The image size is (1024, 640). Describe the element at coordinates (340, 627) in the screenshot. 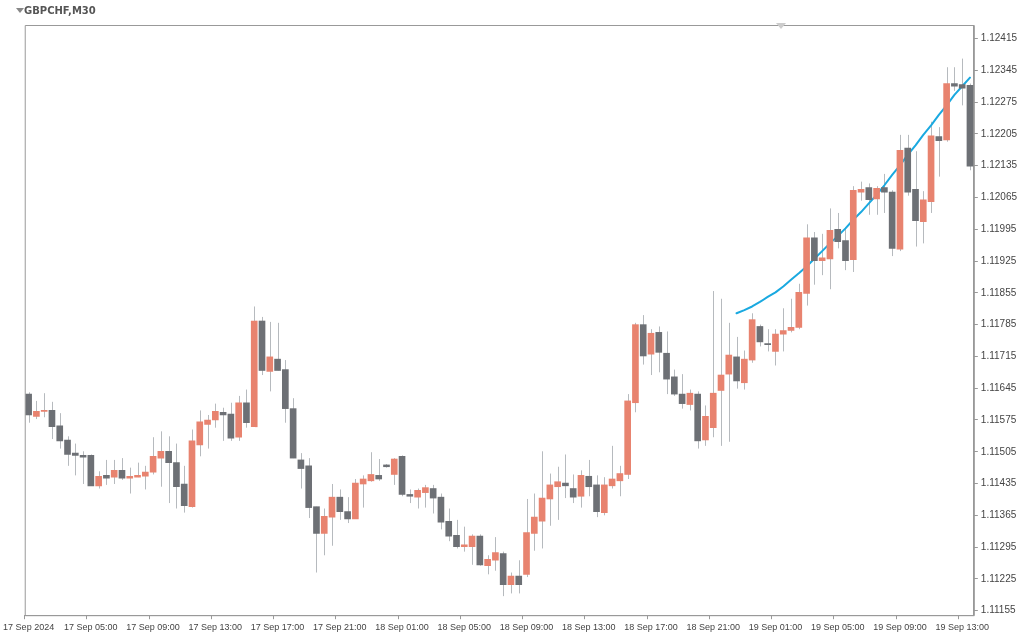

I see `x-tick-label: 17 Sep 21:00` at that location.